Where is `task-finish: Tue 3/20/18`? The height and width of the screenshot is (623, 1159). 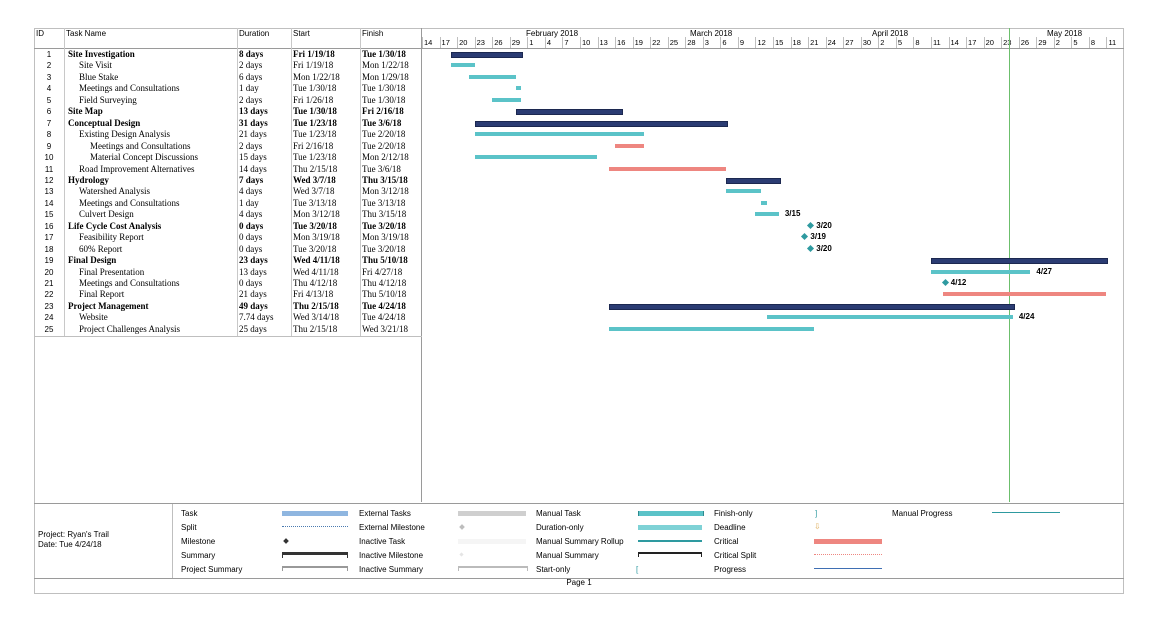
task-finish: Tue 3/20/18 is located at coordinates (384, 225).